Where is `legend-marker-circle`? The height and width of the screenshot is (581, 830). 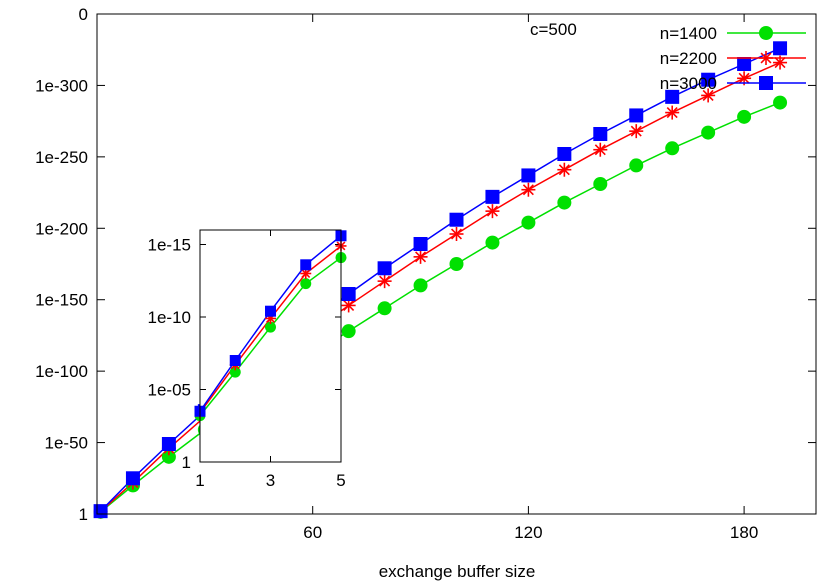
legend-marker-circle is located at coordinates (766, 33).